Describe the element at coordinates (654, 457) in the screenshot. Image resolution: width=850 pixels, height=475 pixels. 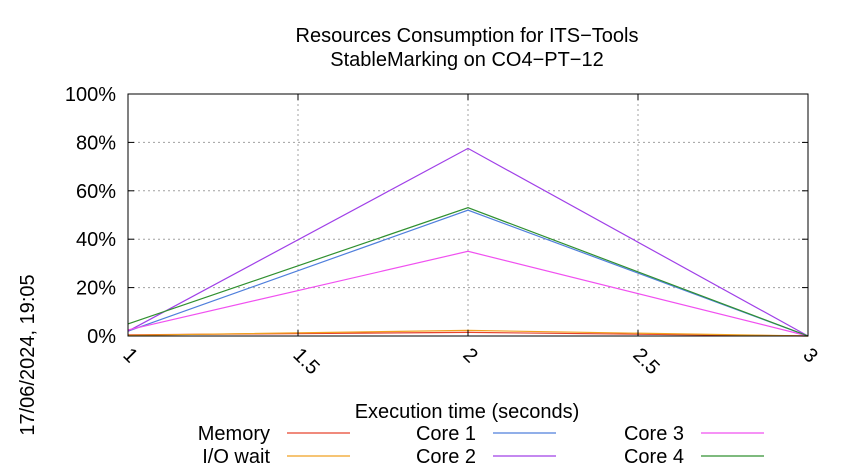
I see `legend-label: Core 4` at that location.